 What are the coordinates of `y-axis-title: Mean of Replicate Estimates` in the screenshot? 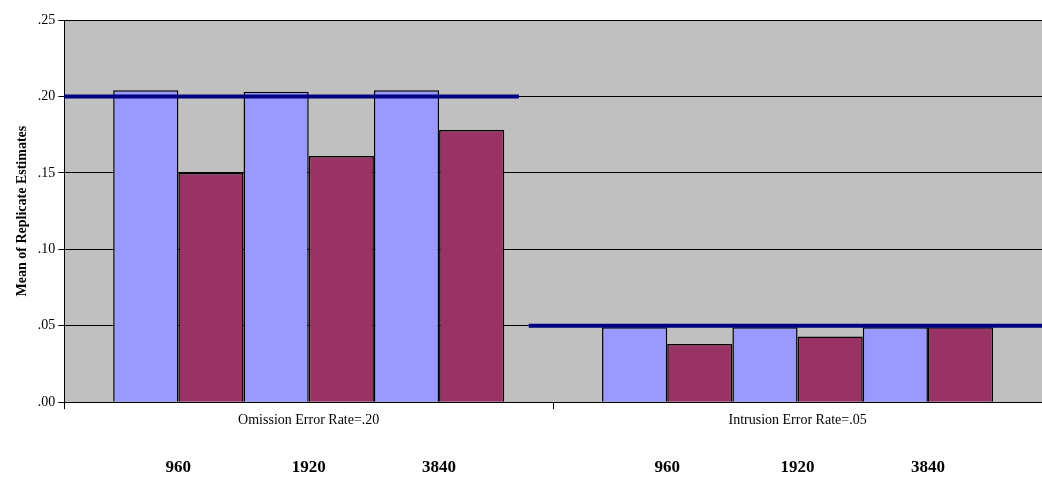 It's located at (22, 211).